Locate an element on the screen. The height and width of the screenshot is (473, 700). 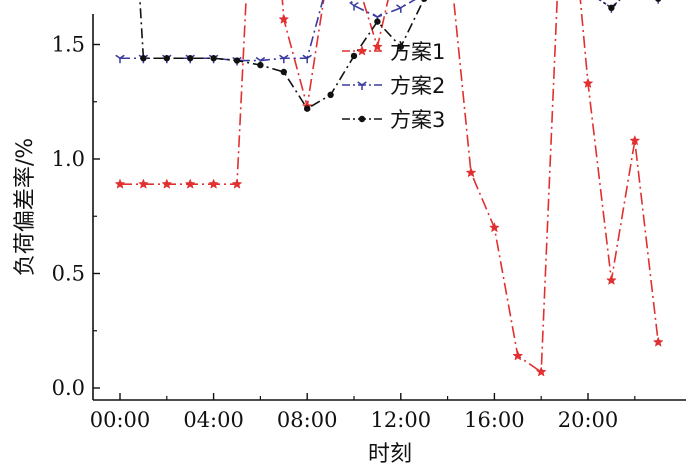
y-tick-label: 0.0 is located at coordinates (68, 388).